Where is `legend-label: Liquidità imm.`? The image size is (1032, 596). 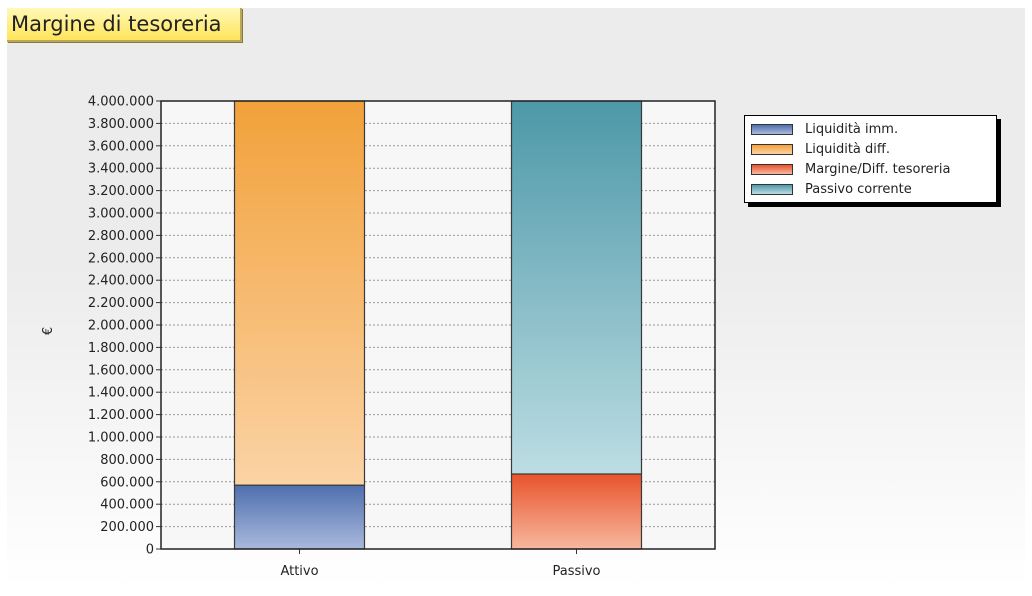 legend-label: Liquidità imm. is located at coordinates (852, 129).